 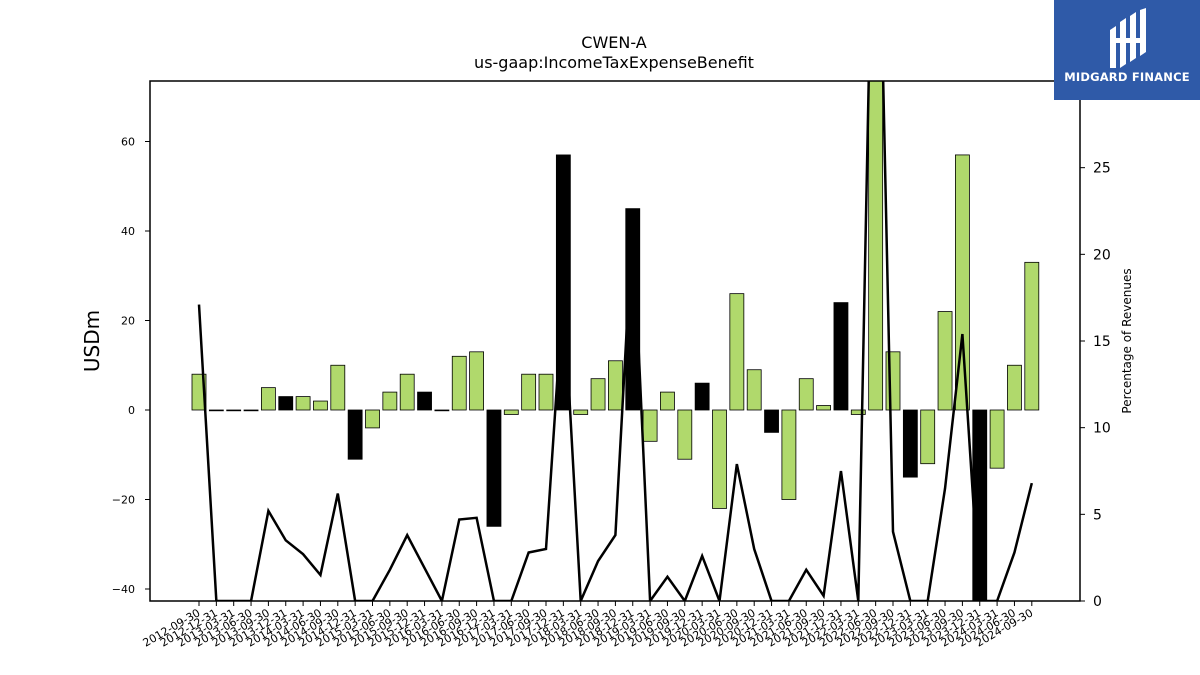 What do you see at coordinates (1097, 515) in the screenshot?
I see `y2-tick-label: 5` at bounding box center [1097, 515].